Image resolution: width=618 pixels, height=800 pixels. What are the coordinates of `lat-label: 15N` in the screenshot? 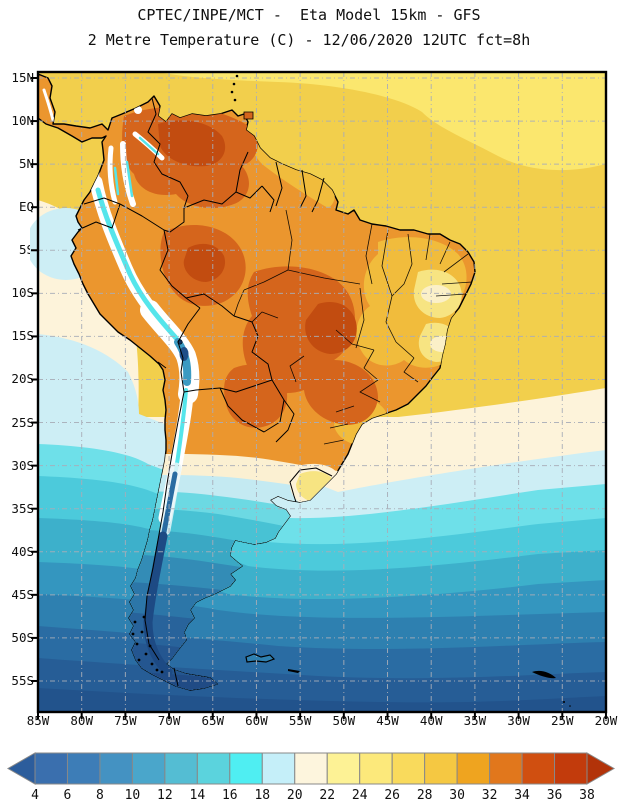 It's located at (22, 77).